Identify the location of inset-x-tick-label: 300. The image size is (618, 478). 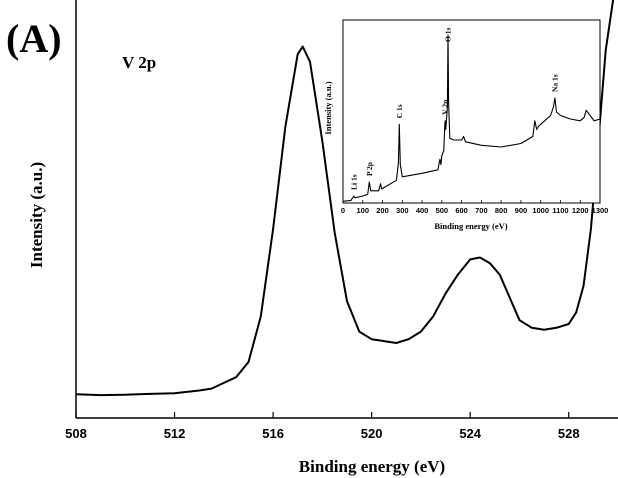
(402, 210).